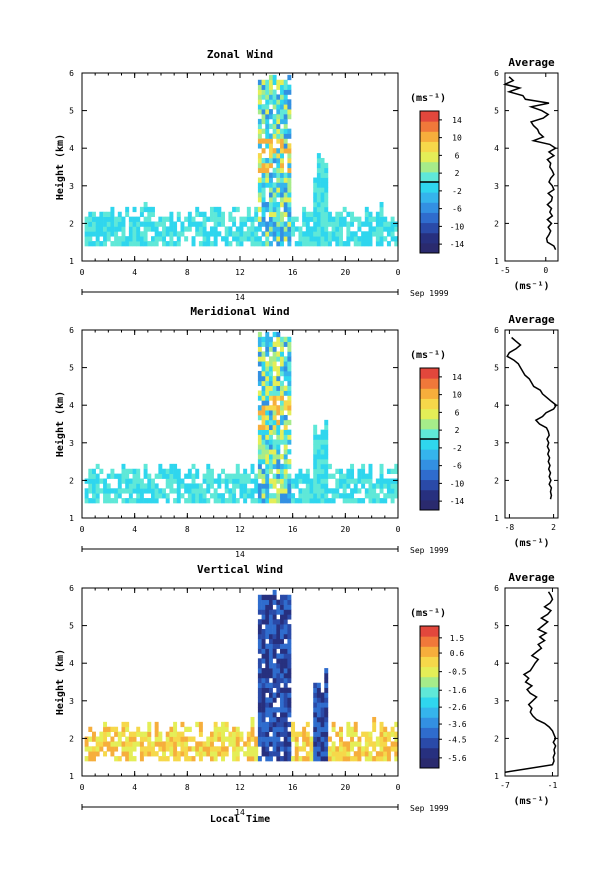 Image resolution: width=610 pixels, height=873 pixels. Describe the element at coordinates (240, 272) in the screenshot. I see `x-tick-label: 12` at that location.